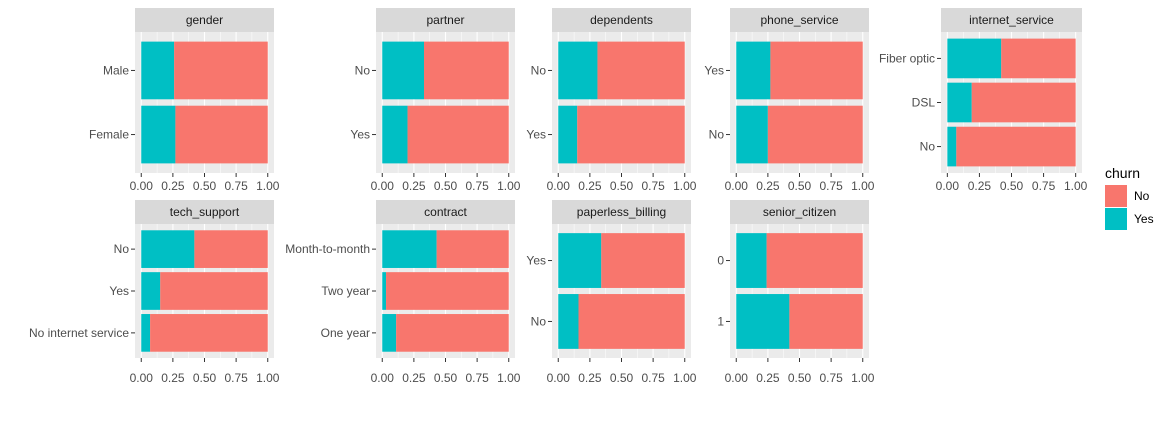 This screenshot has height=428, width=1171. I want to click on facet-partner: partner No Yes 0.00 0.25 0.50 0.75 1.00, so click(435, 100).